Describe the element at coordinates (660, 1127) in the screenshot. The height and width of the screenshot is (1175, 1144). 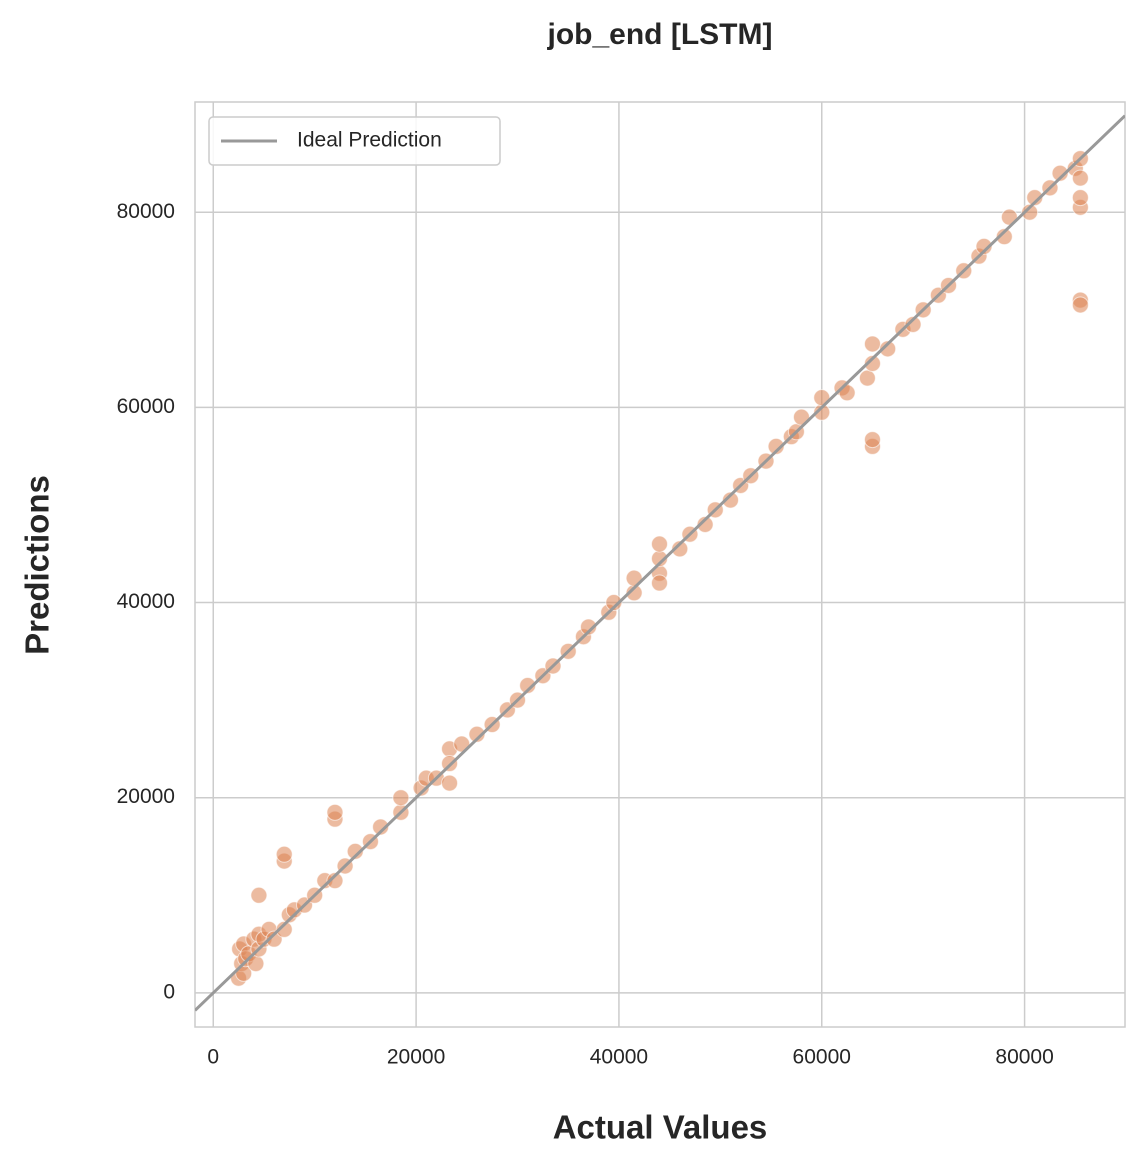
I see `x-axis-label: Actual Values` at that location.